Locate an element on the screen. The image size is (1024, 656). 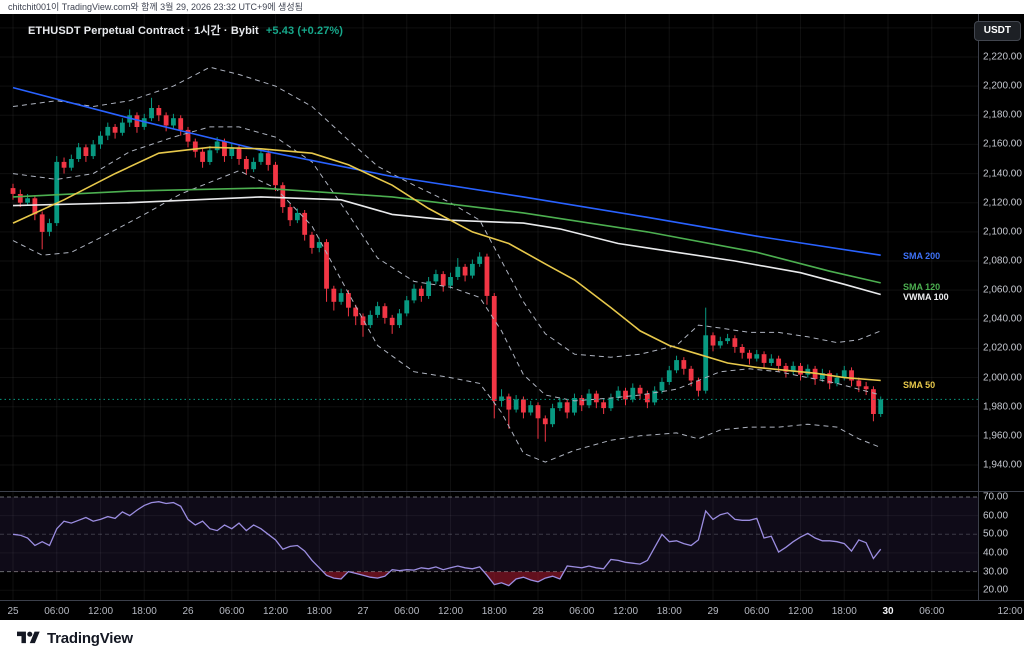
price-tick-label: 2,080.00 is located at coordinates (1002, 261).